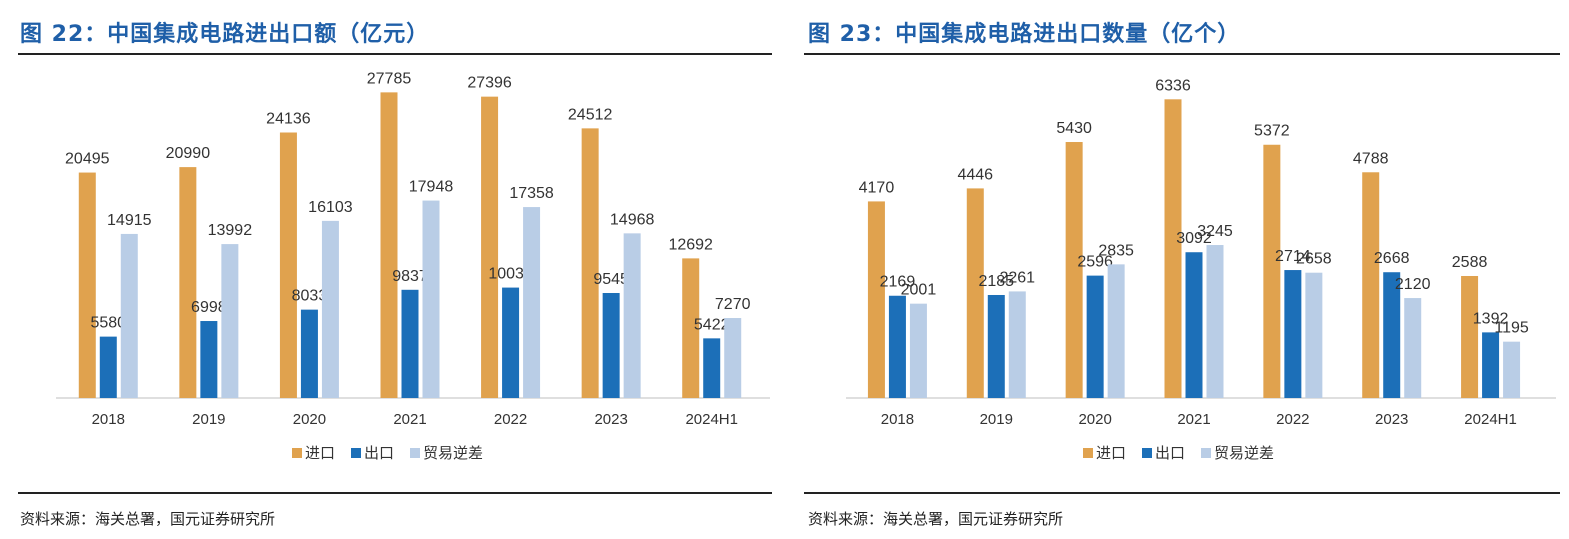 Image resolution: width=1569 pixels, height=539 pixels. I want to click on right-data-label-export-2024h1: 1392, so click(1491, 318).